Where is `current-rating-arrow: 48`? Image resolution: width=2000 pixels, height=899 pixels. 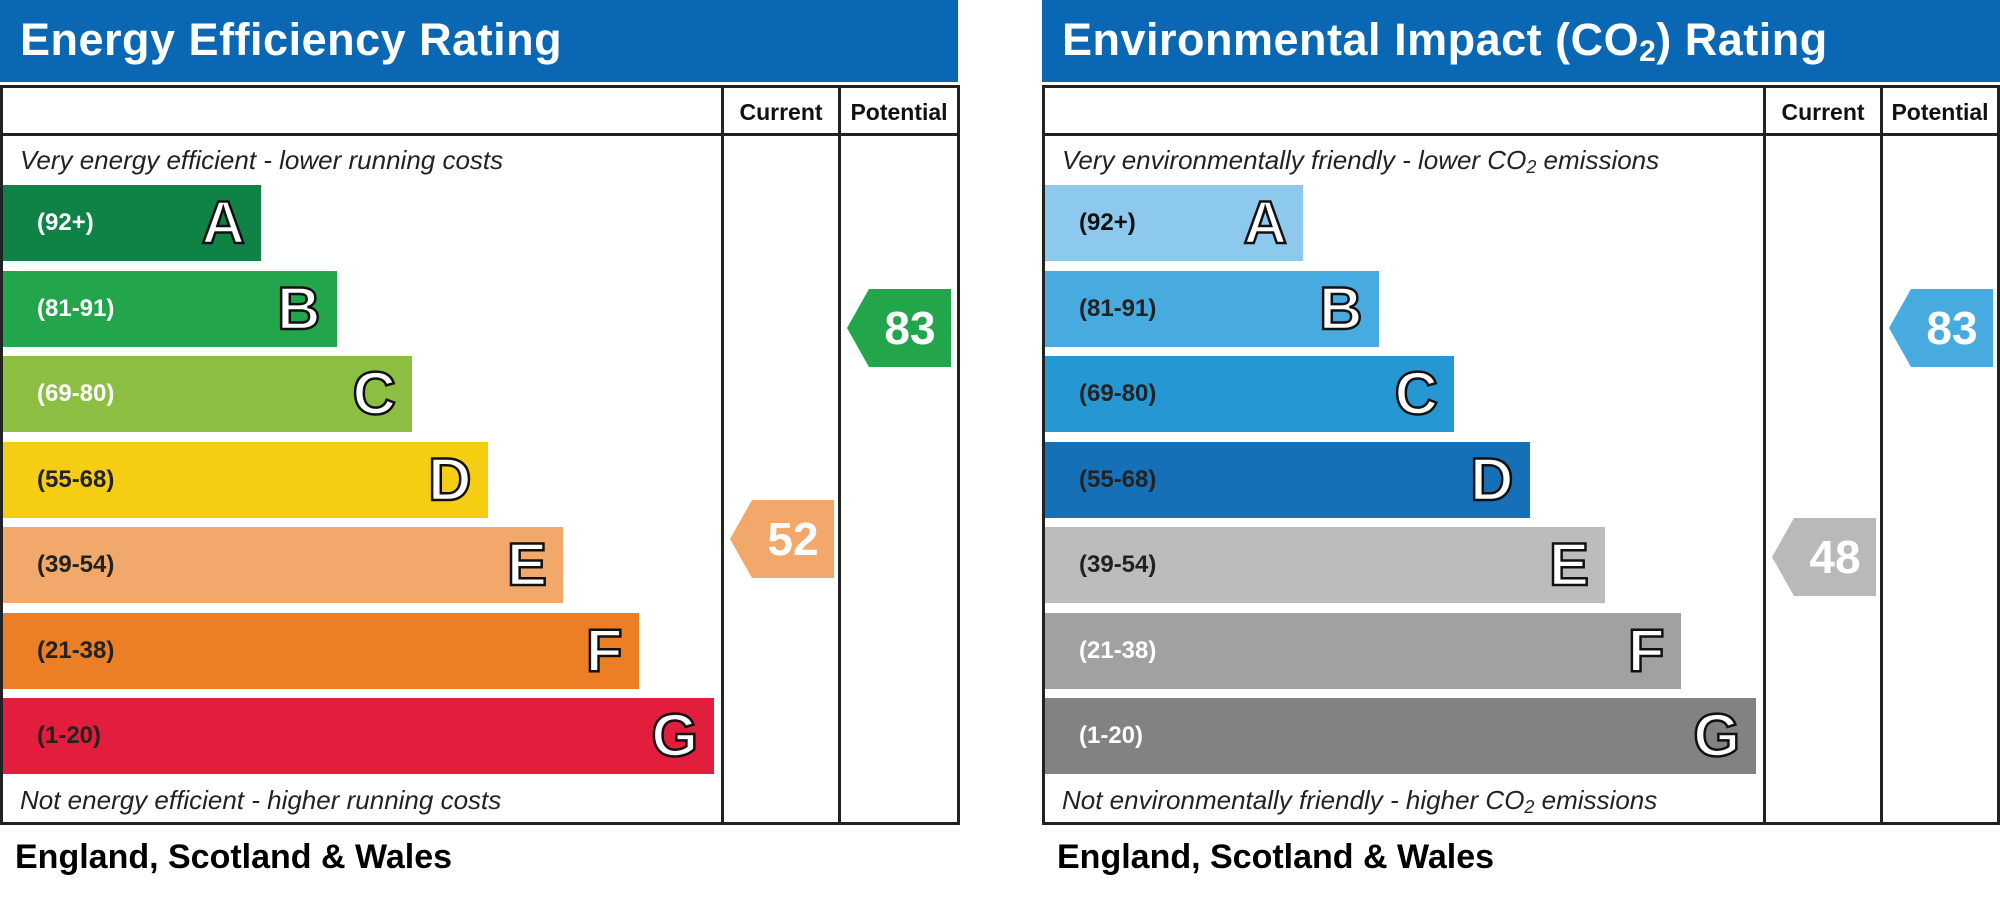
current-rating-arrow: 48 is located at coordinates (1824, 557).